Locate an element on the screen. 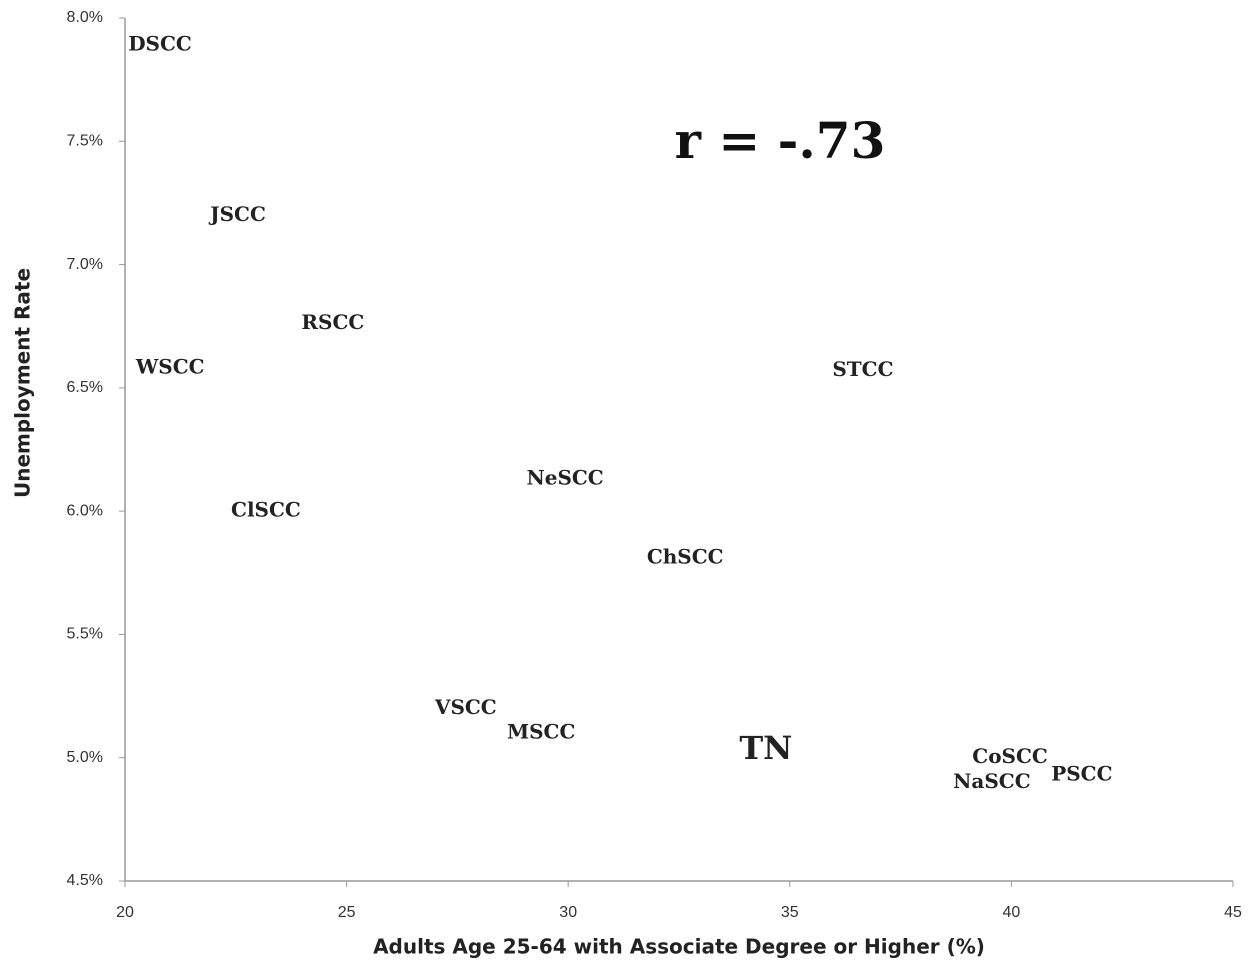 The image size is (1258, 964). x-tick-label: 45 is located at coordinates (1233, 912).